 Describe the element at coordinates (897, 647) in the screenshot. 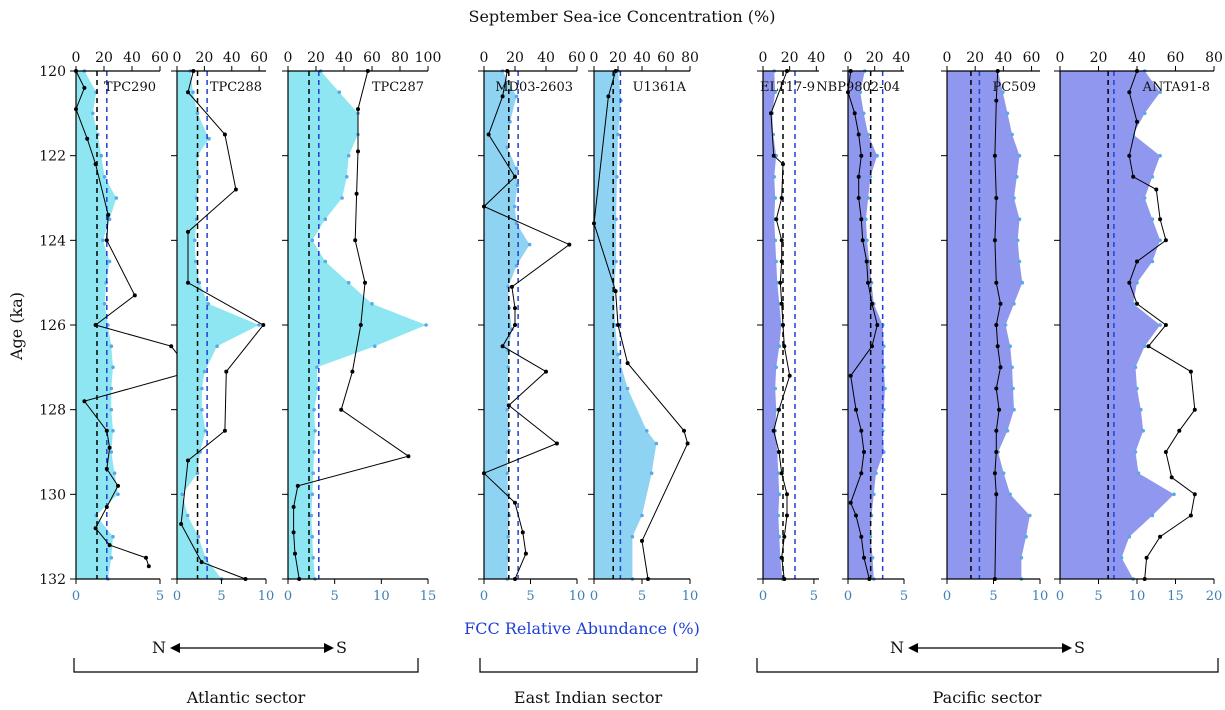

I see `north-label: N` at that location.